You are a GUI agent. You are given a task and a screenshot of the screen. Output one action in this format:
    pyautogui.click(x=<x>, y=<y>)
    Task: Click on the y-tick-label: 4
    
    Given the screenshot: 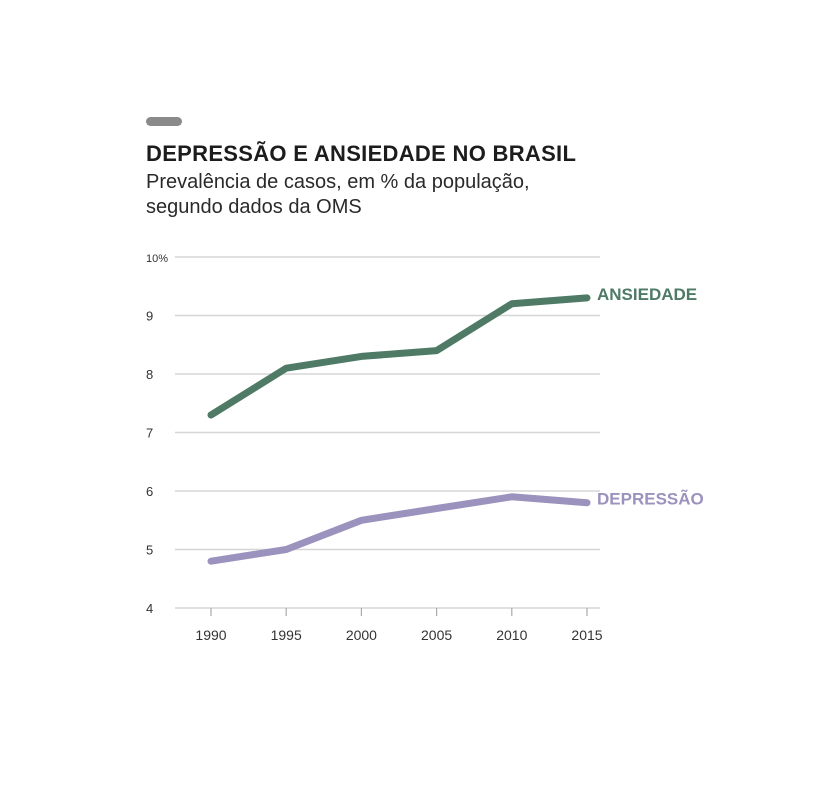 What is the action you would take?
    pyautogui.click(x=149, y=608)
    